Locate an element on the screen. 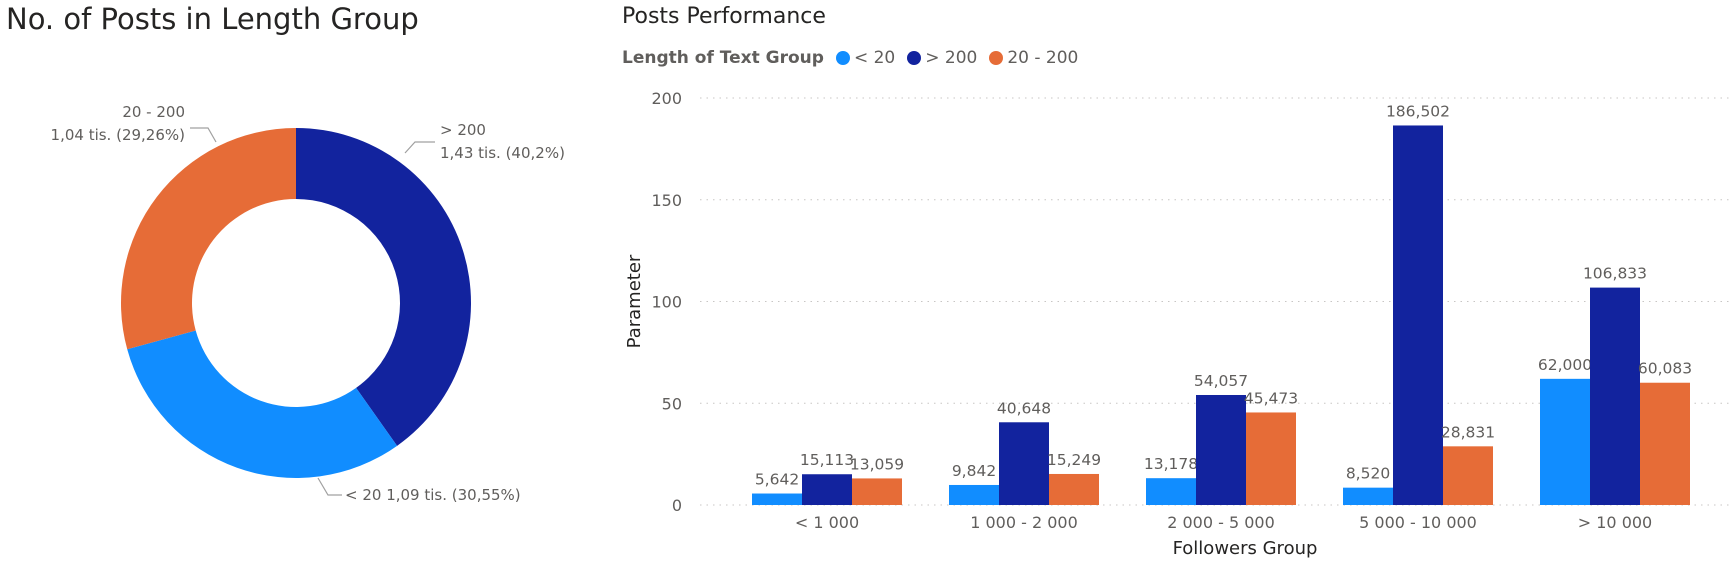 The height and width of the screenshot is (566, 1735). bar-data-label: 60,083 is located at coordinates (1665, 369).